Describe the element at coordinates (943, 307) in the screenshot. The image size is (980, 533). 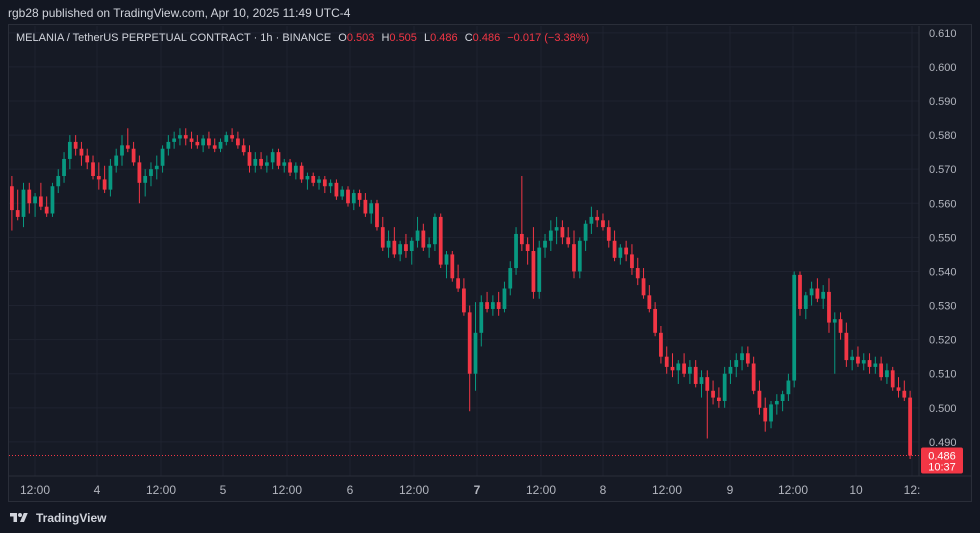
I see `y-tick-label: 0.530` at that location.